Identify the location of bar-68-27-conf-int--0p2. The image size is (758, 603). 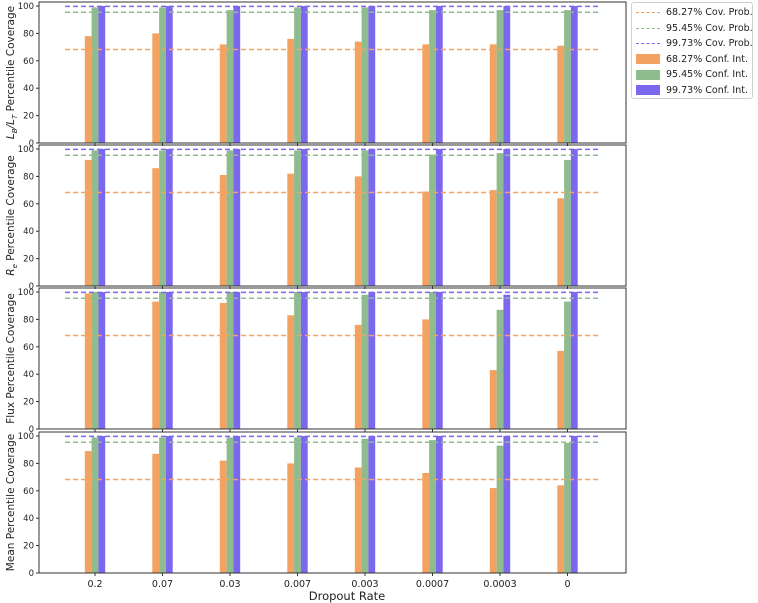
(88, 222).